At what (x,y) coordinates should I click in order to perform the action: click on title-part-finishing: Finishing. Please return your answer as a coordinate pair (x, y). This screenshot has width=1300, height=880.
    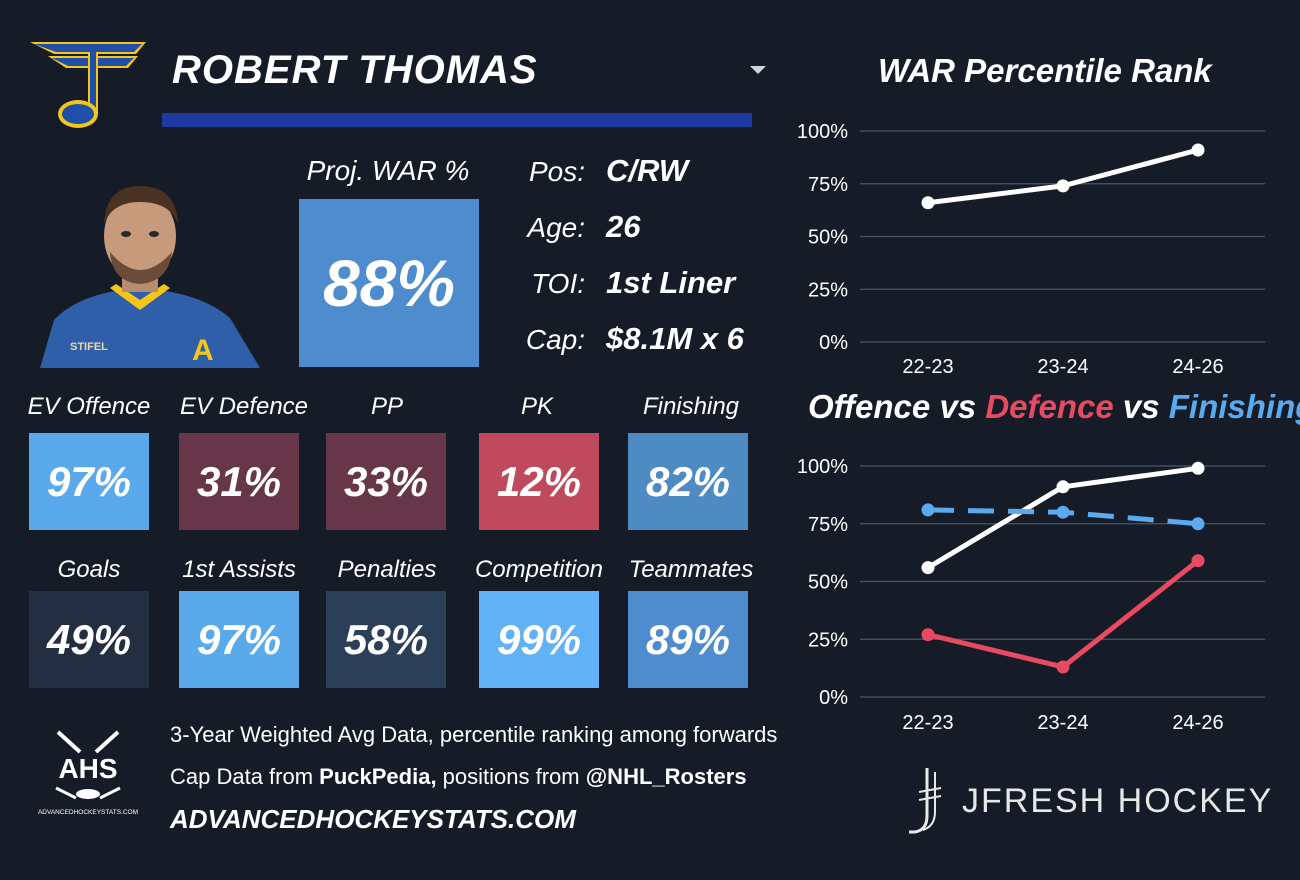
    Looking at the image, I should click on (1234, 406).